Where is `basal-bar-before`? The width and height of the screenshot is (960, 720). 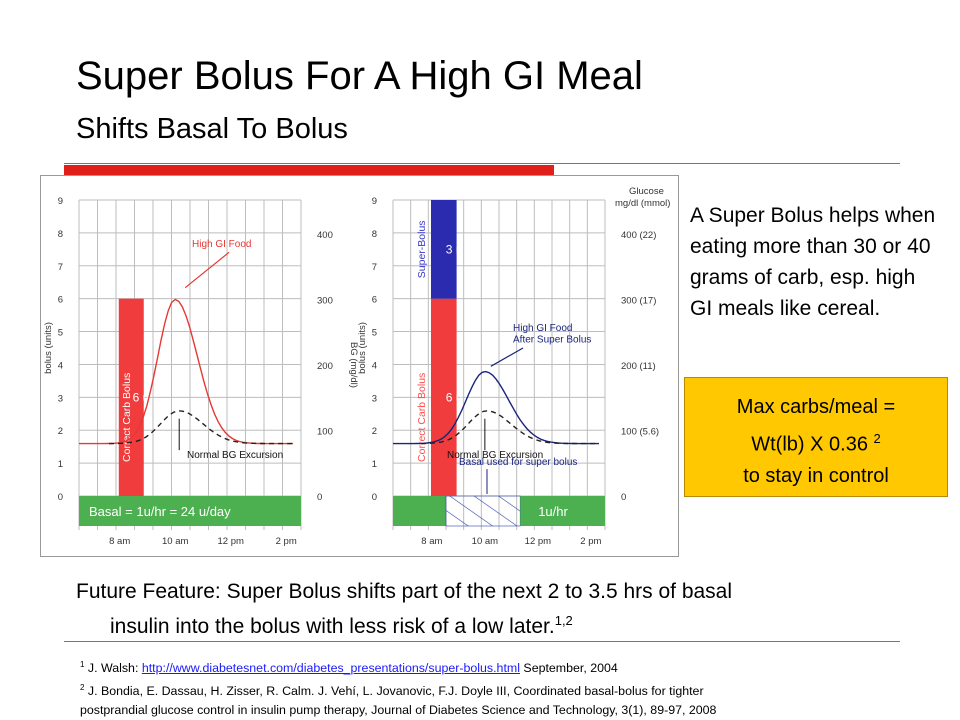
basal-bar-before is located at coordinates (419, 511).